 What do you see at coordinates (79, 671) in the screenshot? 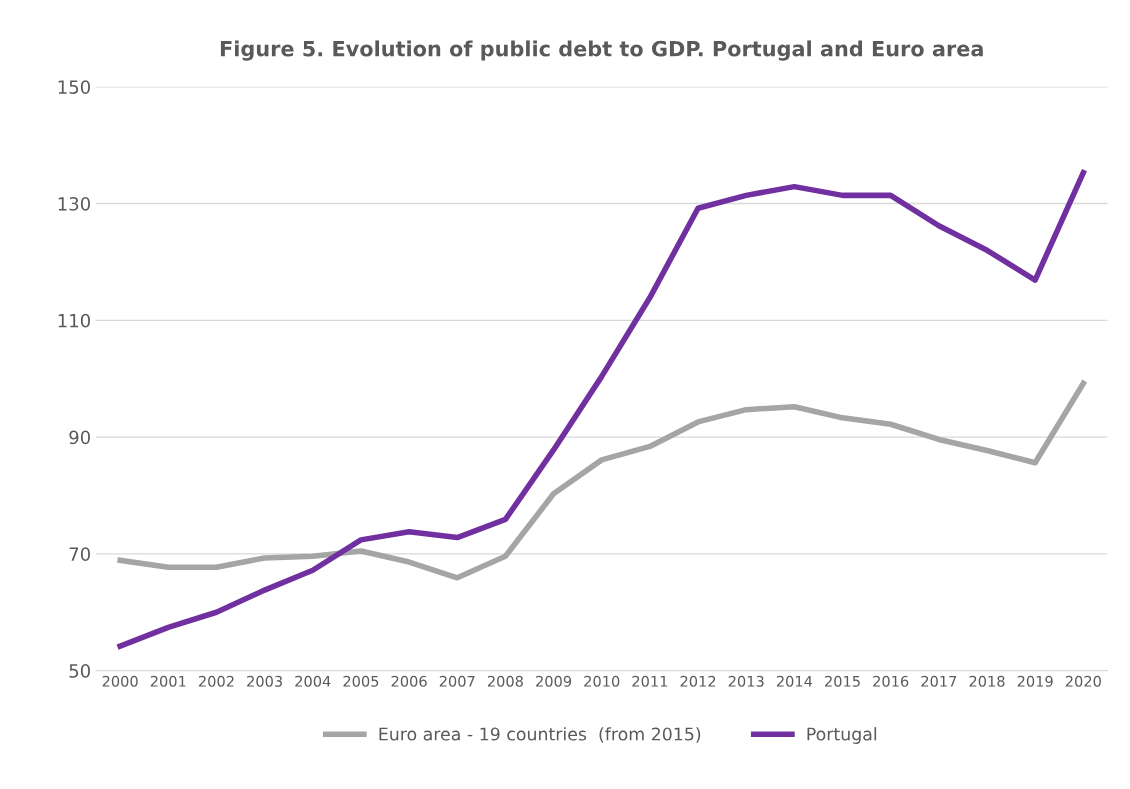
I see `y-tick-label: 50` at bounding box center [79, 671].